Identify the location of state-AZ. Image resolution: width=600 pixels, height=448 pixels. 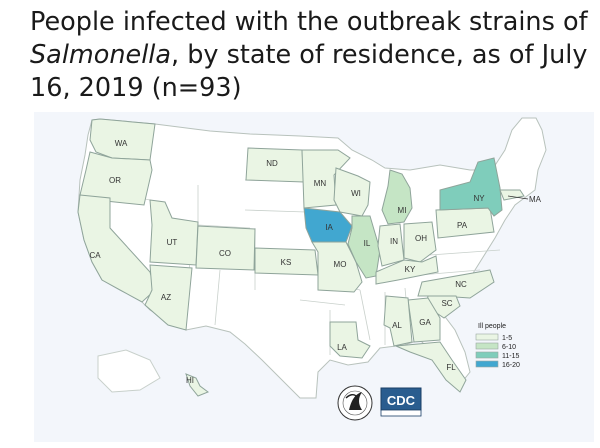
(168, 297).